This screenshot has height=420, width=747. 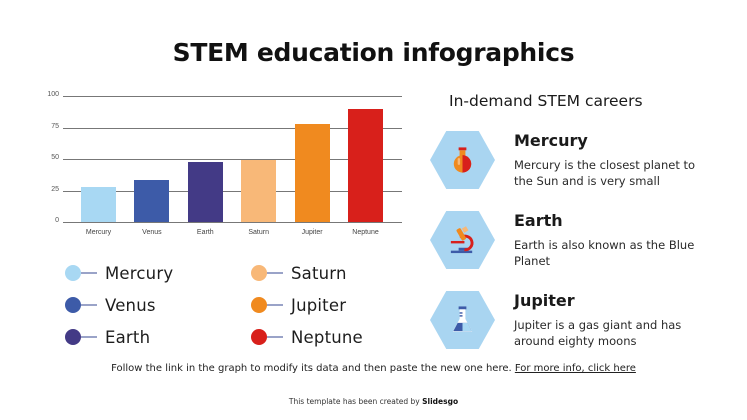 I want to click on bar-earth, so click(x=205, y=191).